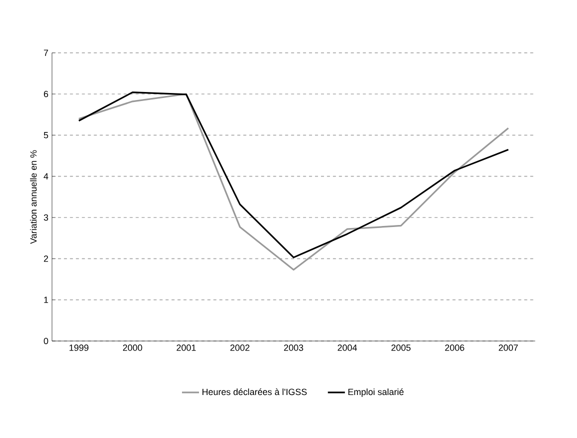 The height and width of the screenshot is (438, 577). What do you see at coordinates (46, 94) in the screenshot?
I see `y-tick-label: 6` at bounding box center [46, 94].